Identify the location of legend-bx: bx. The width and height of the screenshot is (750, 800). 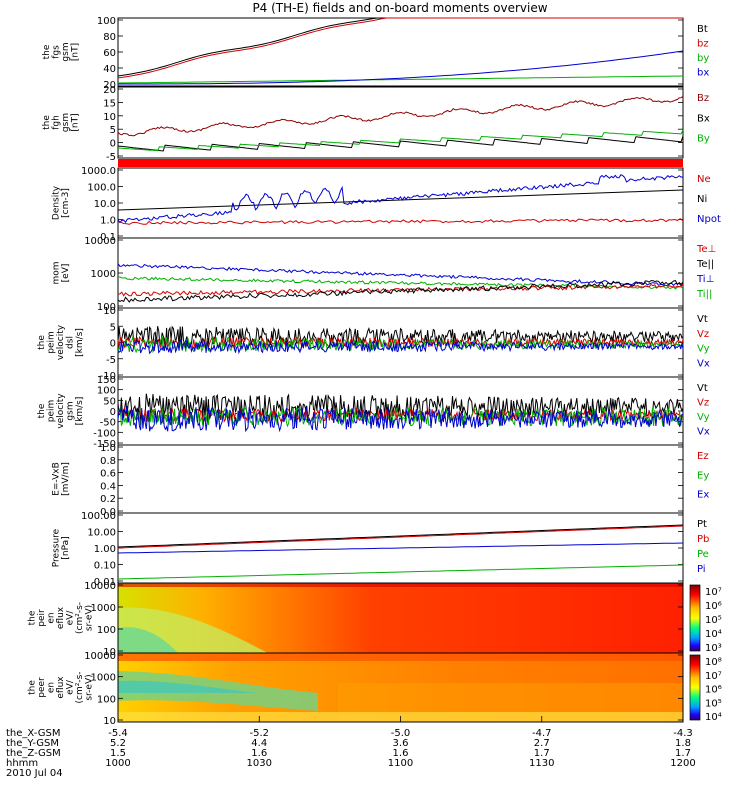
(703, 73).